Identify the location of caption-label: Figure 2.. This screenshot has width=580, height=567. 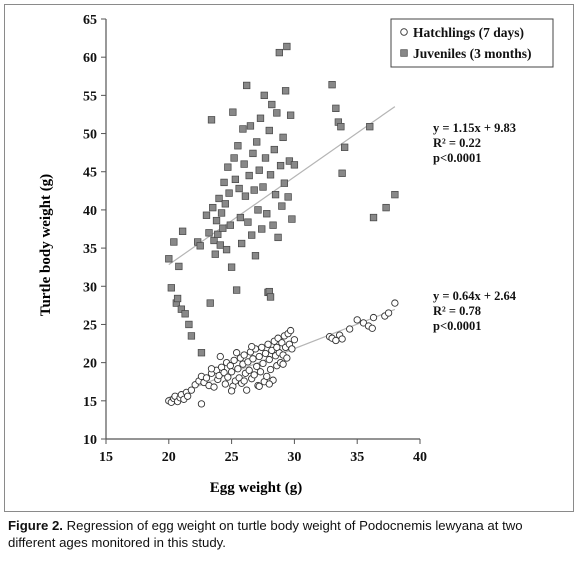
(35, 525).